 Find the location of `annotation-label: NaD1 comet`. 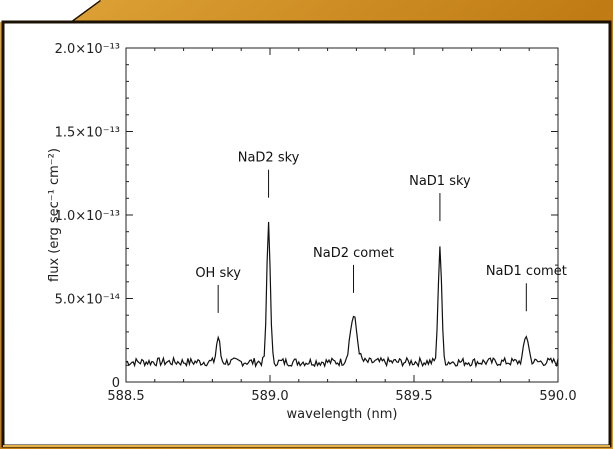

annotation-label: NaD1 comet is located at coordinates (526, 271).